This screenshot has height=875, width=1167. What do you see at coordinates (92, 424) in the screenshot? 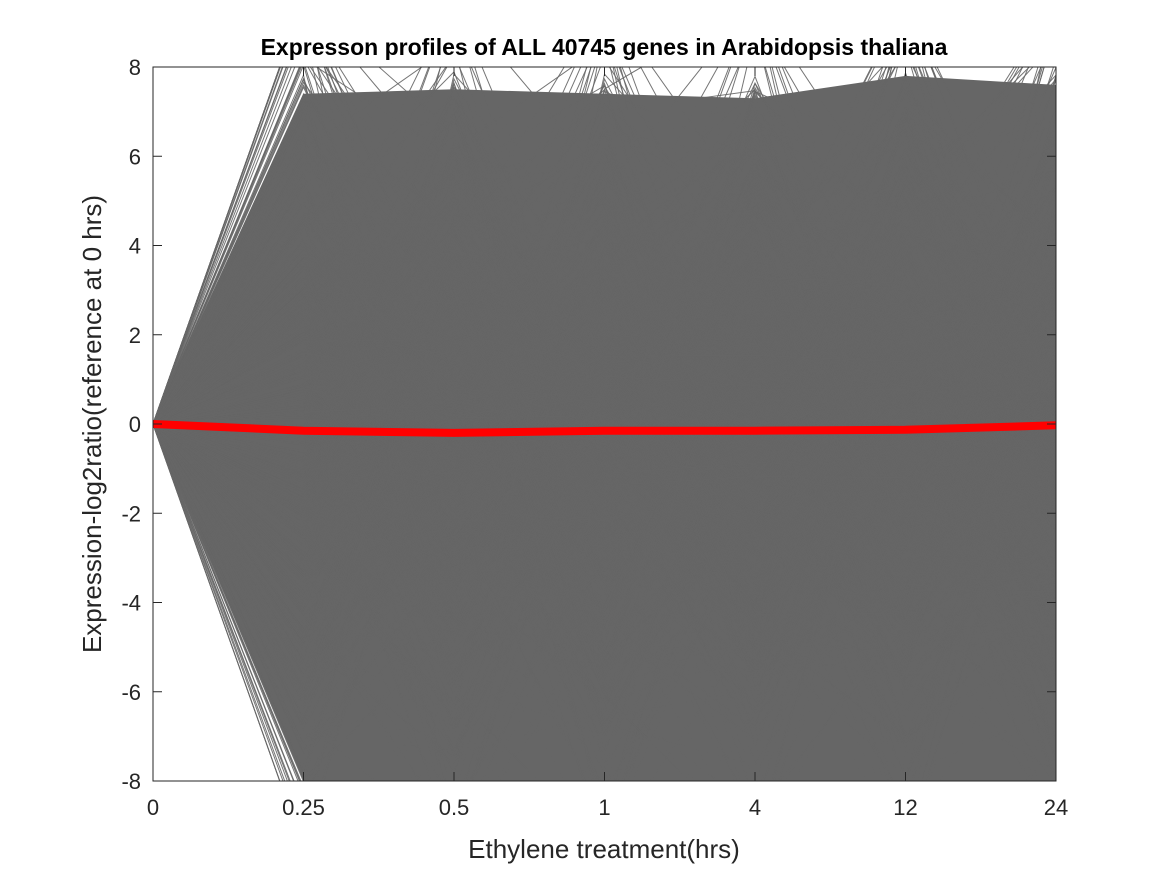
I see `y-axis-label: Expression-log2ratio(reference at 0 hrs)` at bounding box center [92, 424].